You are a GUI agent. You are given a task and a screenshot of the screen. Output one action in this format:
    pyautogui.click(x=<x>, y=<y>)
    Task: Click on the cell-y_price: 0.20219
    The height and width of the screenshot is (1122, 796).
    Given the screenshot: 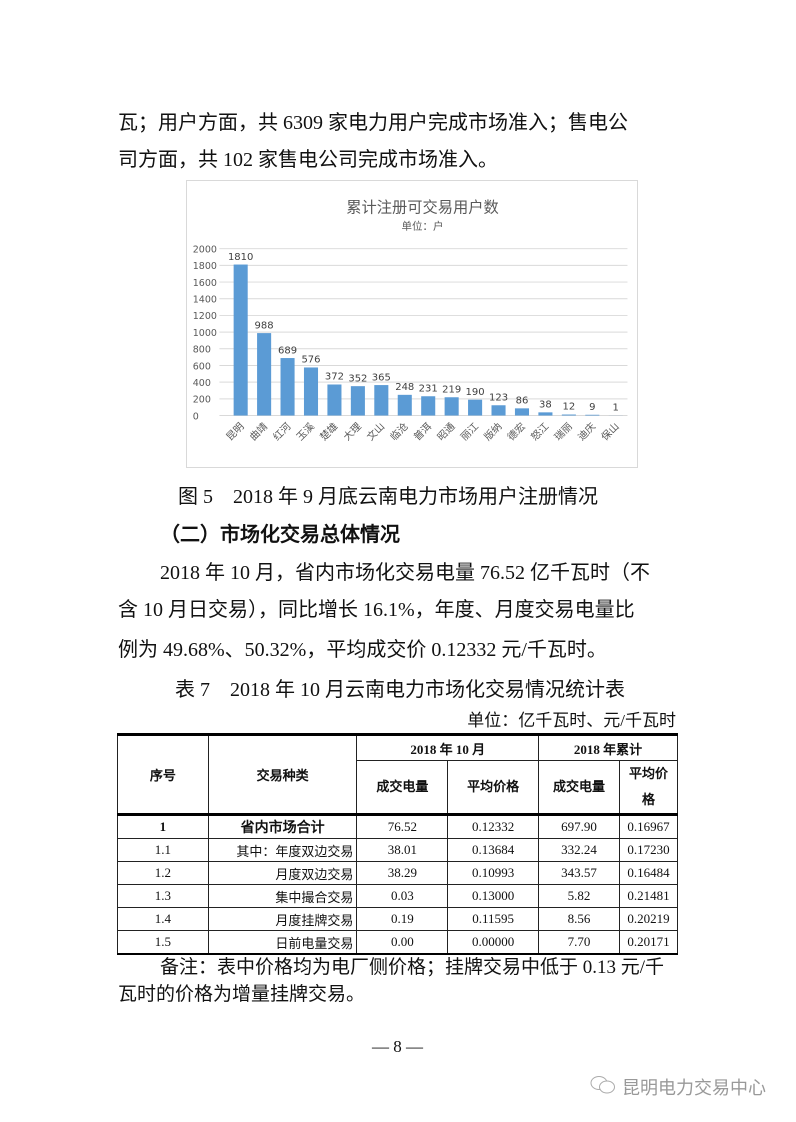 What is the action you would take?
    pyautogui.click(x=648, y=919)
    